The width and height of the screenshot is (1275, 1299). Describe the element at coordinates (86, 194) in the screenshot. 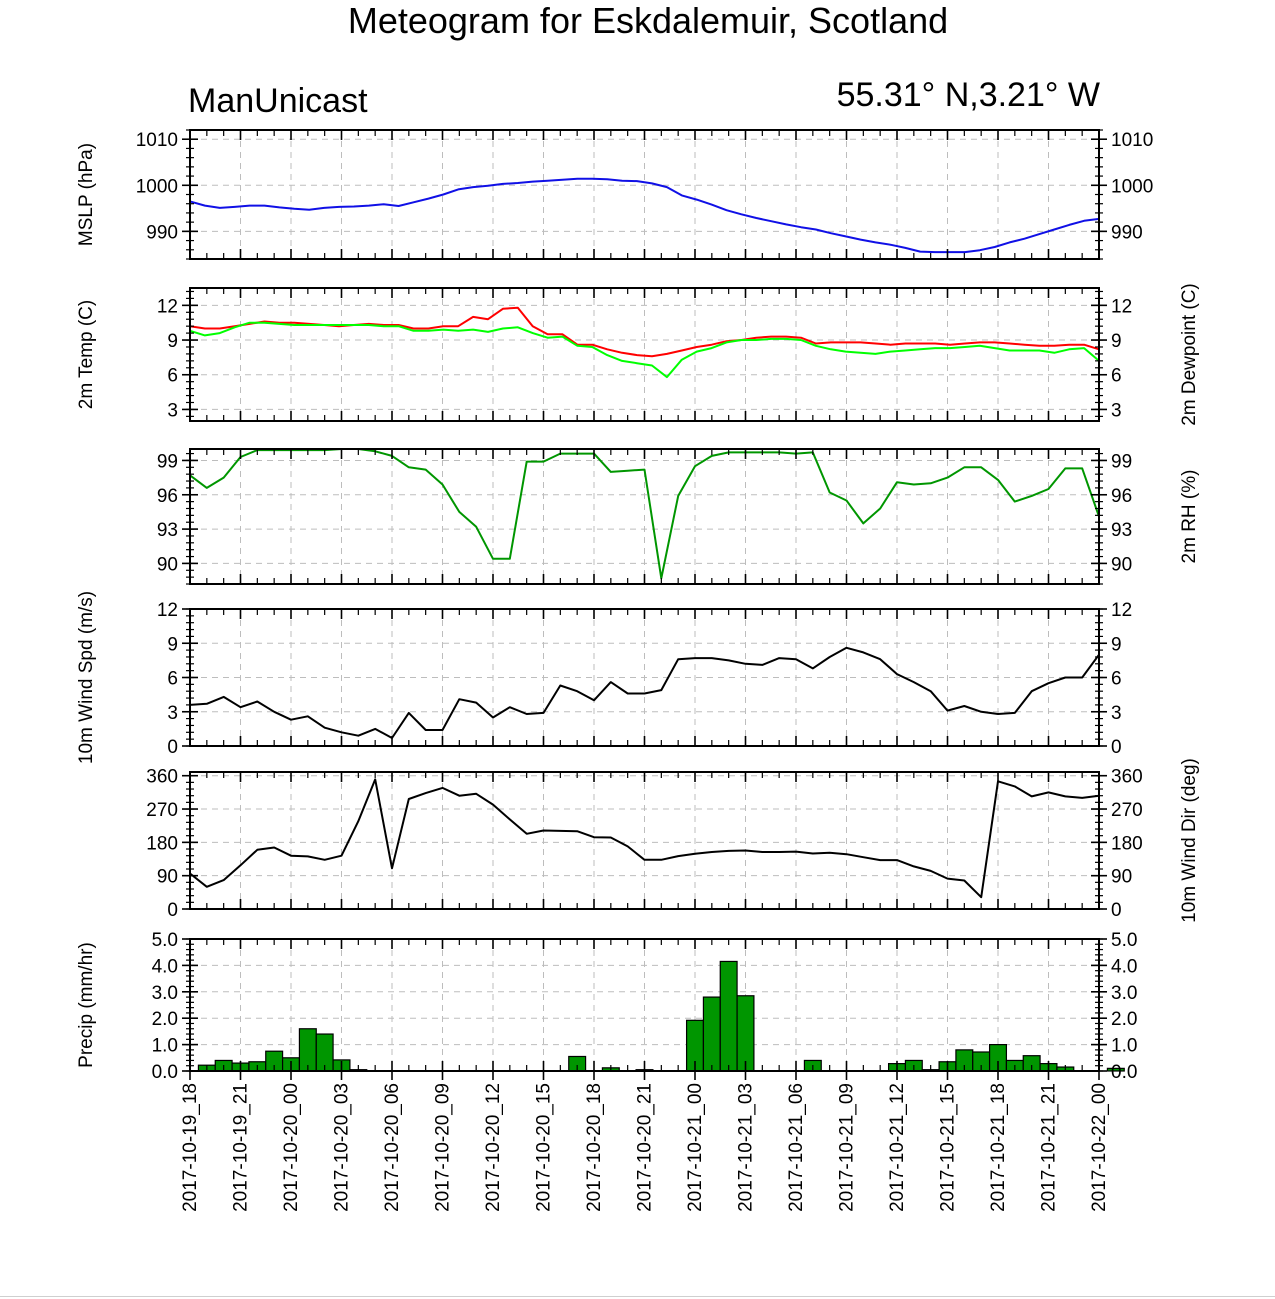

I see `mslp-ylabel: MSLP (hPa)` at that location.